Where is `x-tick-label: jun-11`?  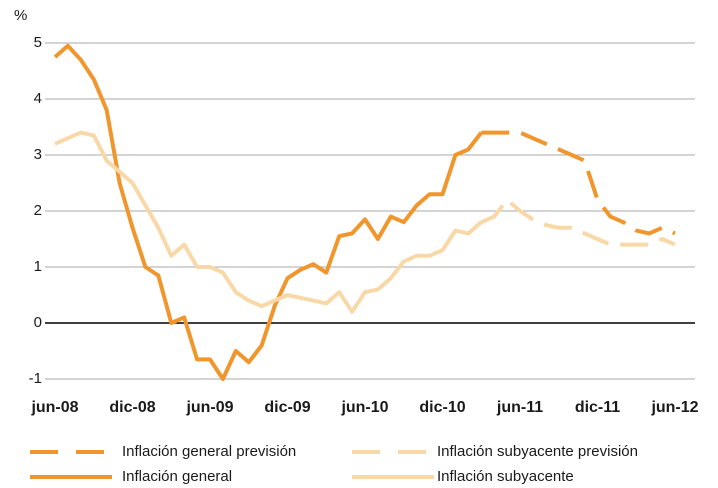 x-tick-label: jun-11 is located at coordinates (519, 407).